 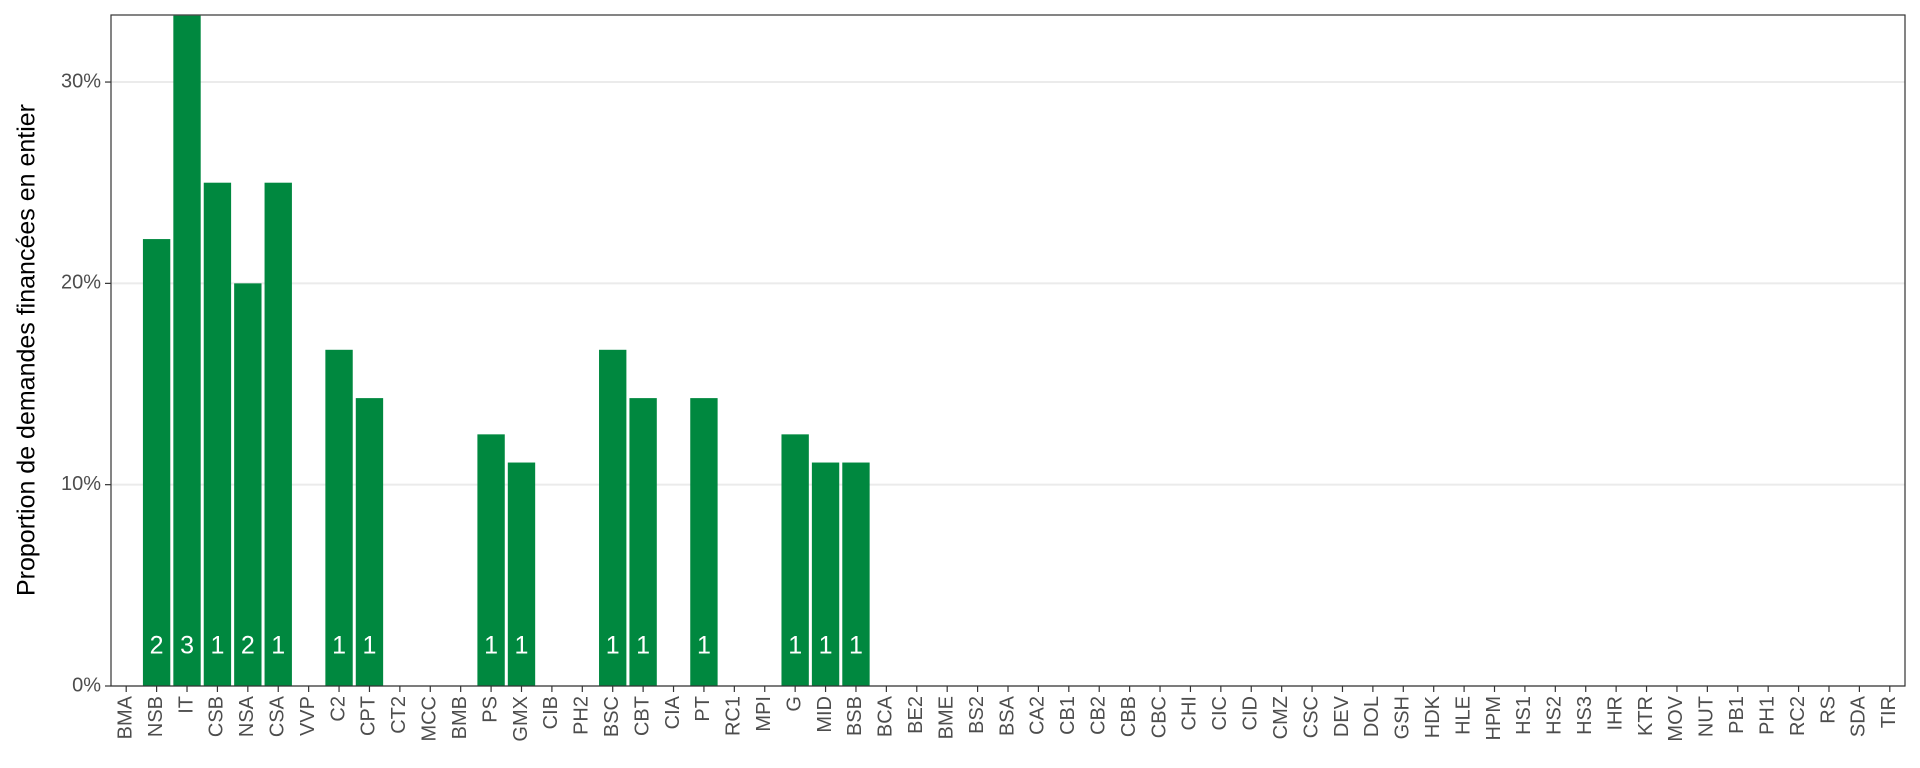 I want to click on x-tick-label: CMZ, so click(x=1281, y=717).